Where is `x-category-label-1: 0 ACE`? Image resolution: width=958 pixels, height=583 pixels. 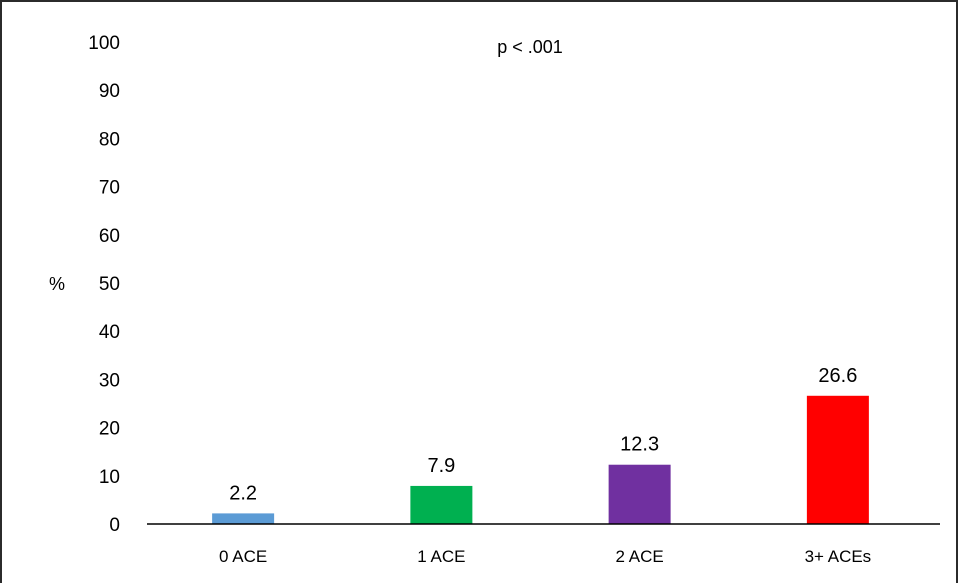
x-category-label-1: 0 ACE is located at coordinates (243, 556).